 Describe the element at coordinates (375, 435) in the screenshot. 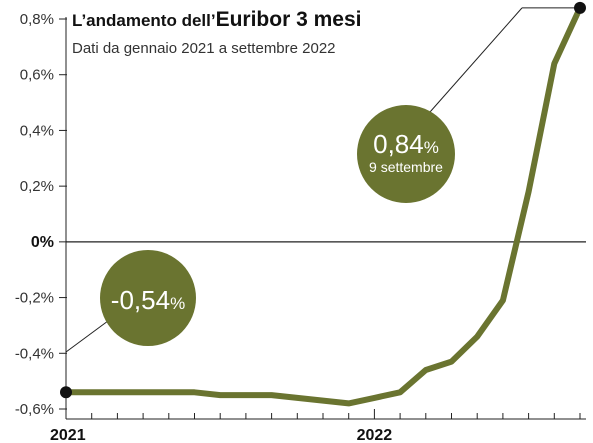

I see `x-tick-label: 2022` at that location.